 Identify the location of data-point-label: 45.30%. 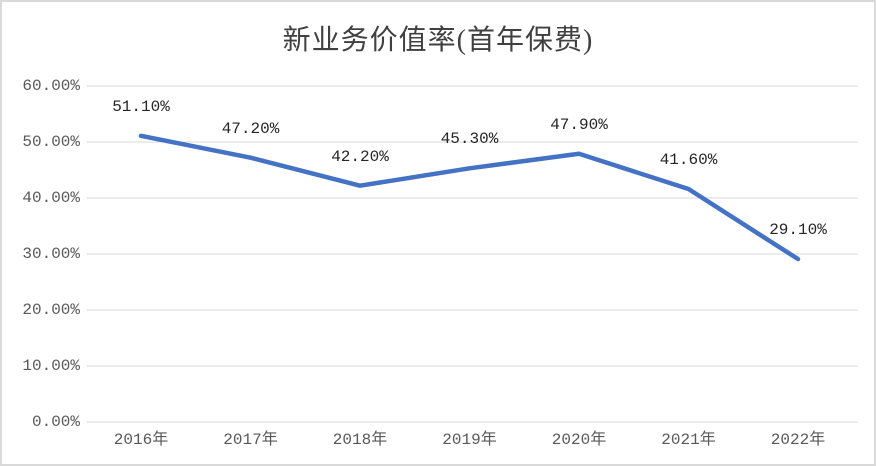
(469, 139).